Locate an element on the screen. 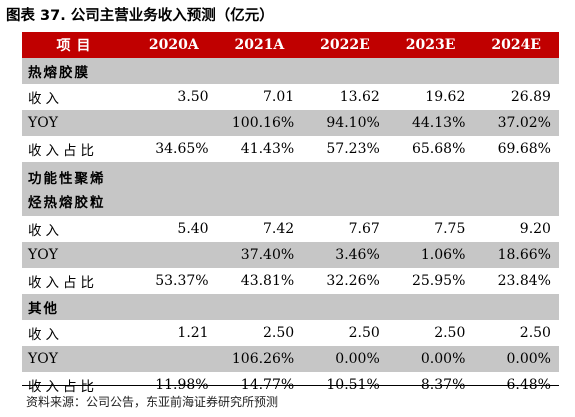 The image size is (575, 417). table-row: 收入 5.40 7.42 7.67 7.75 9.20 is located at coordinates (290, 229).